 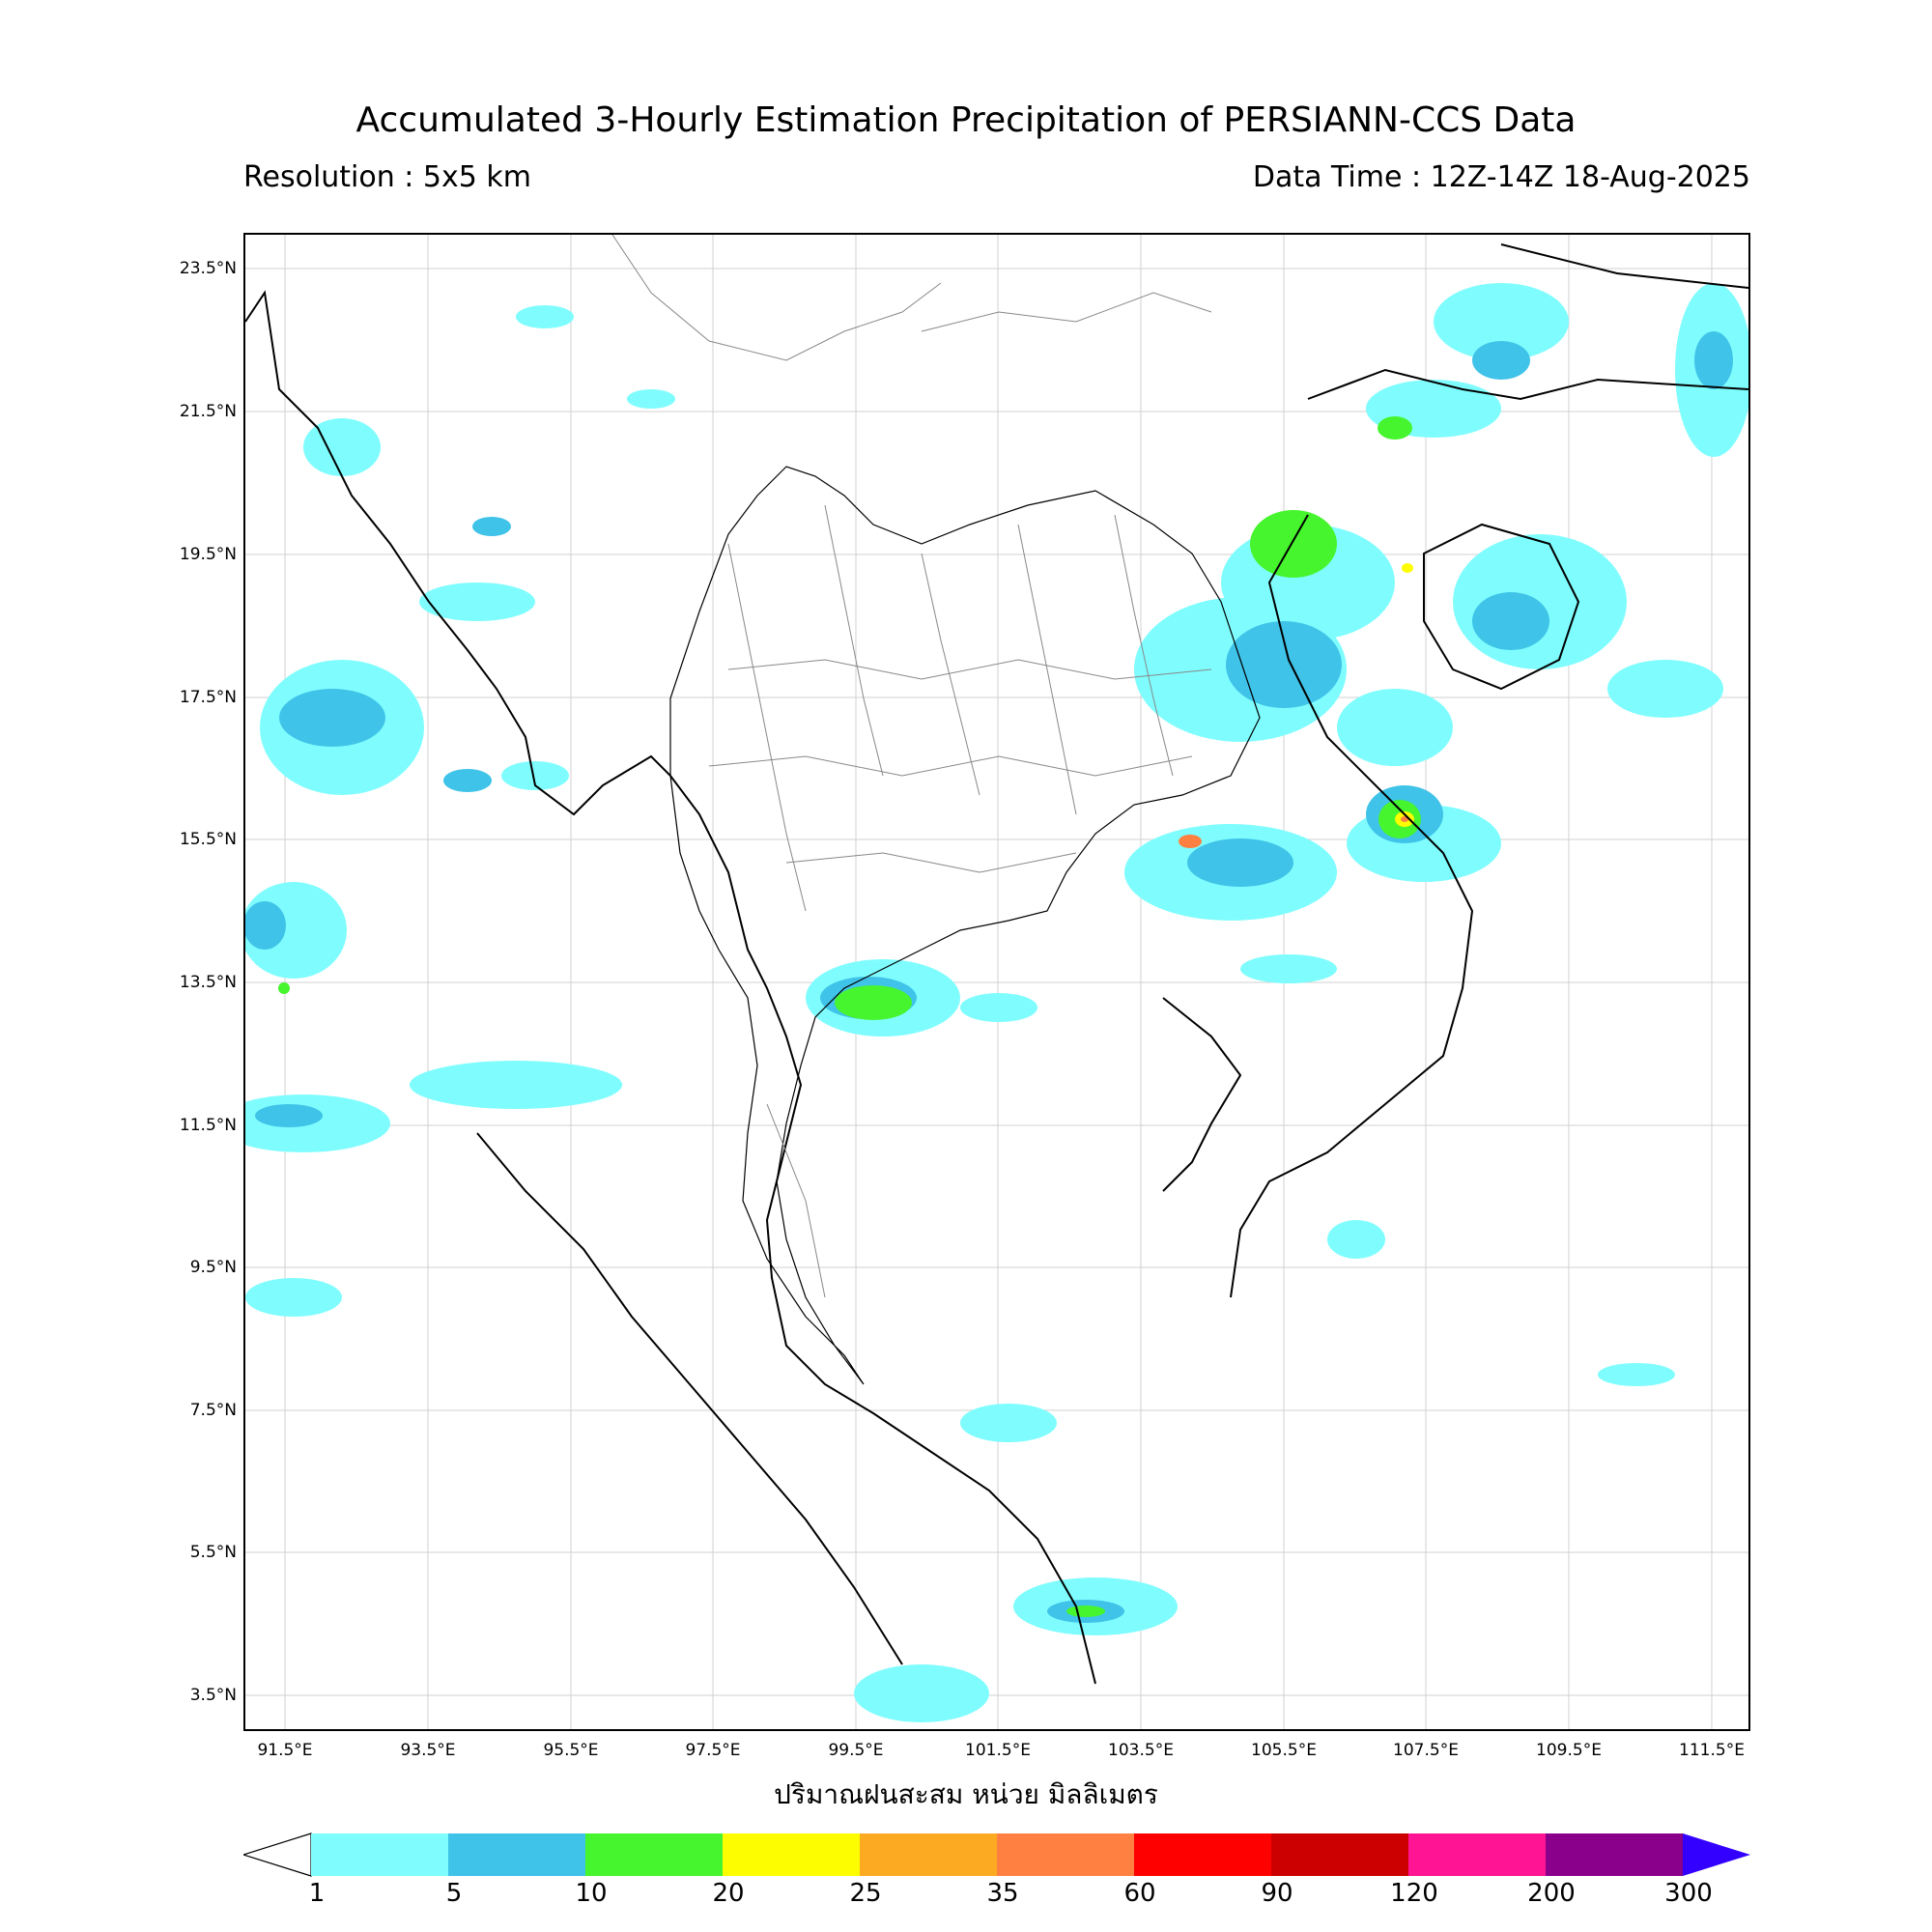 I want to click on lat-label: 13.5°N, so click(x=208, y=982).